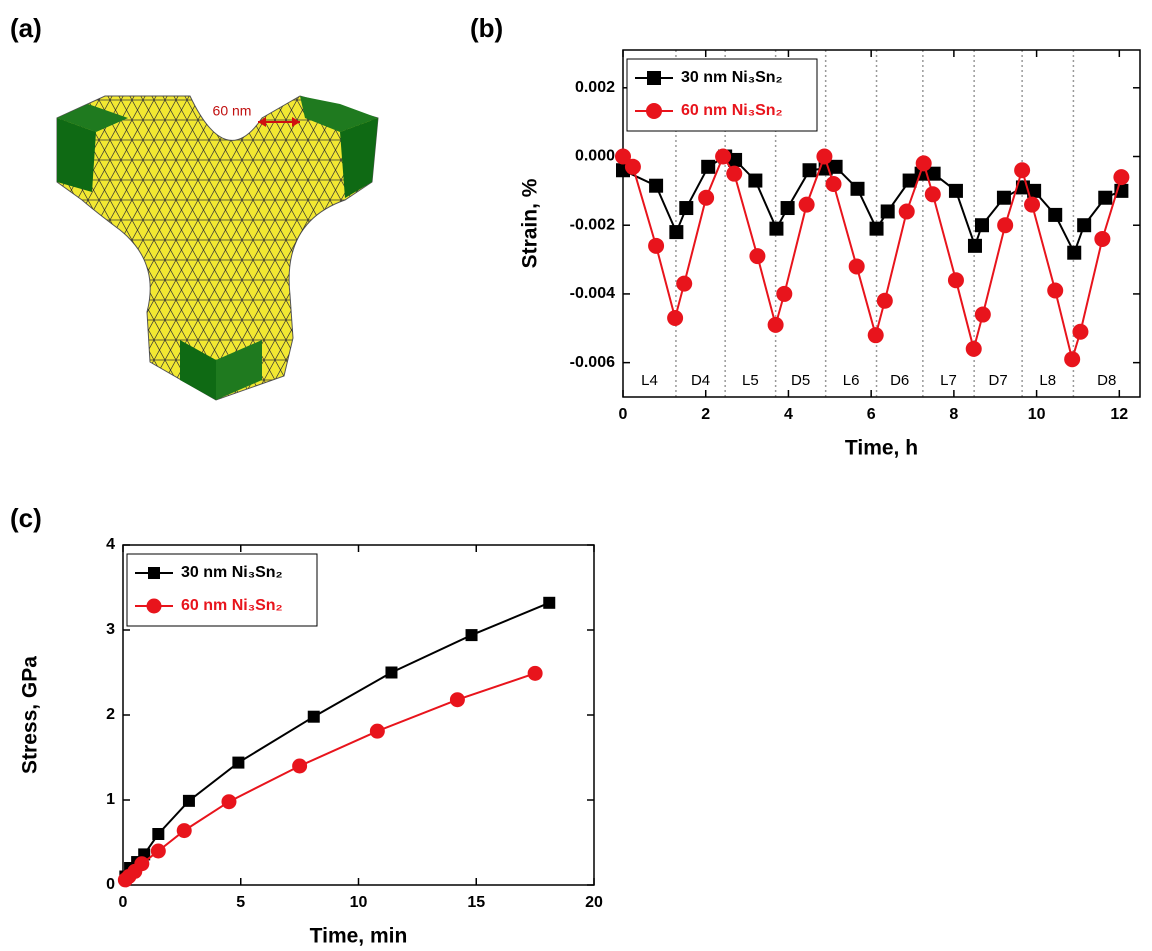 The width and height of the screenshot is (1152, 951). Describe the element at coordinates (26, 28) in the screenshot. I see `panel-label: (a)` at that location.